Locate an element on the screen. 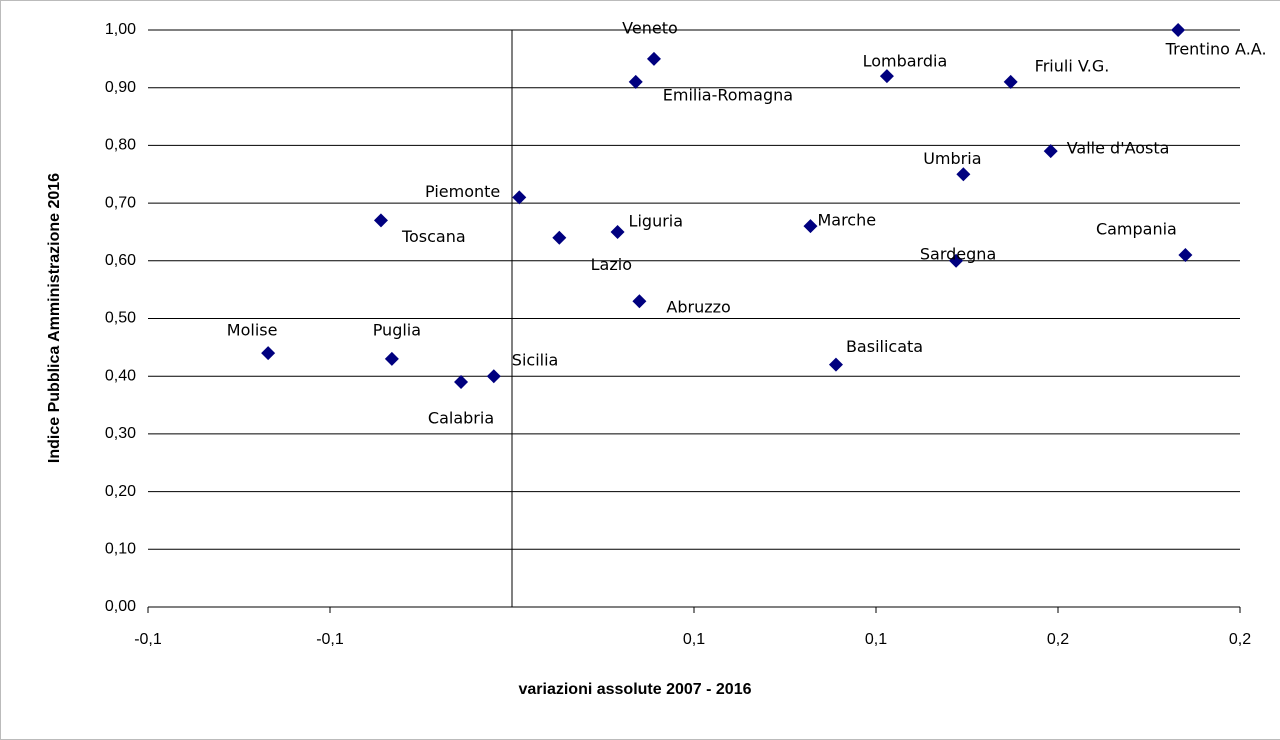 The width and height of the screenshot is (1280, 740). point-label: Valle d'Aosta is located at coordinates (1118, 148).